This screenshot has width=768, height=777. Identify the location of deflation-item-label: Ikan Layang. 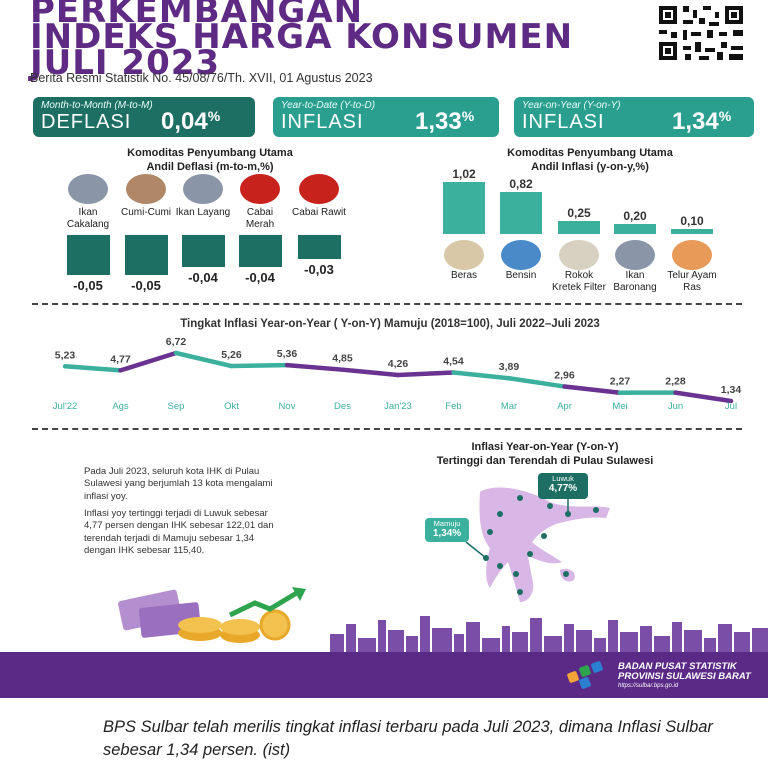
(203, 212).